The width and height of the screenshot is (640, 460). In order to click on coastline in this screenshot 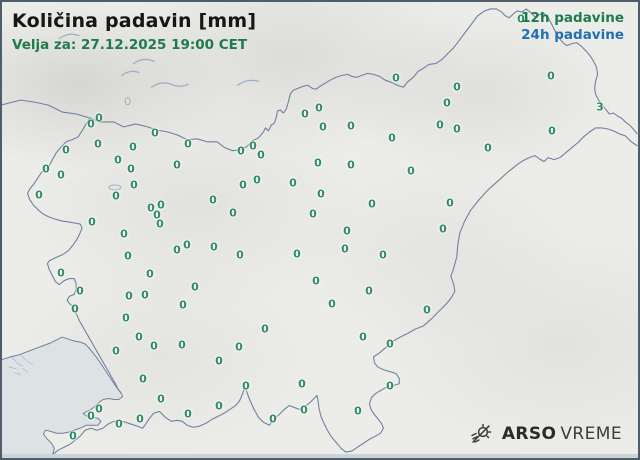, I will do `click(63, 397)`.